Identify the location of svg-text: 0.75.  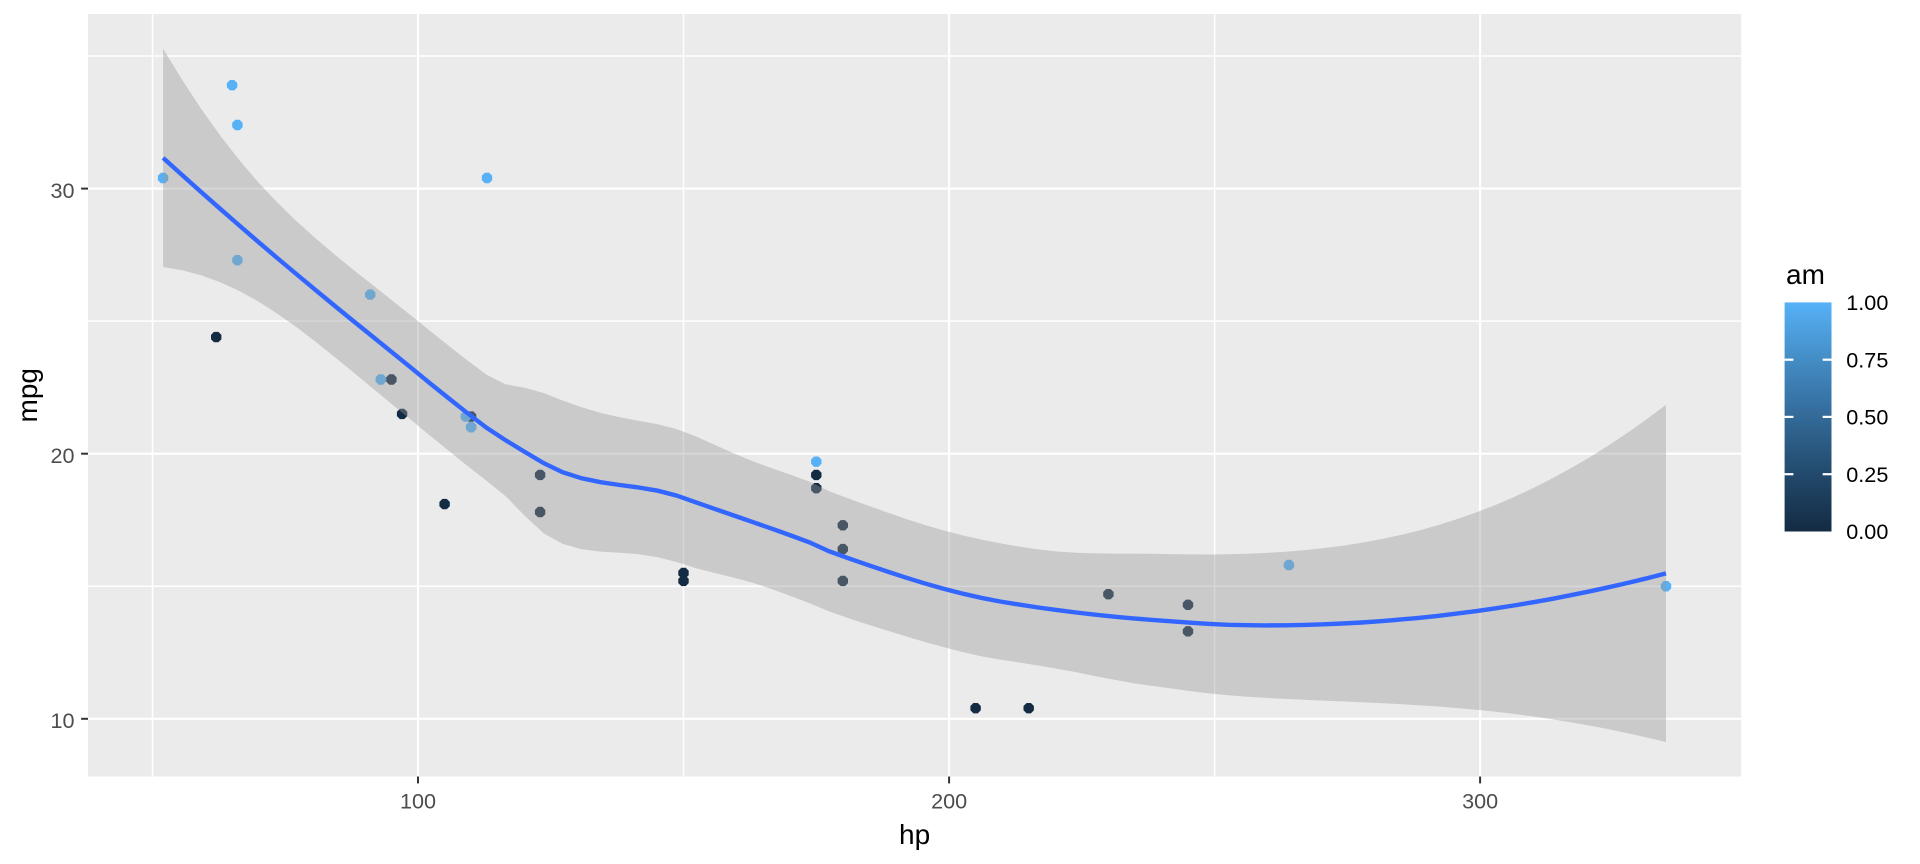
(1867, 359).